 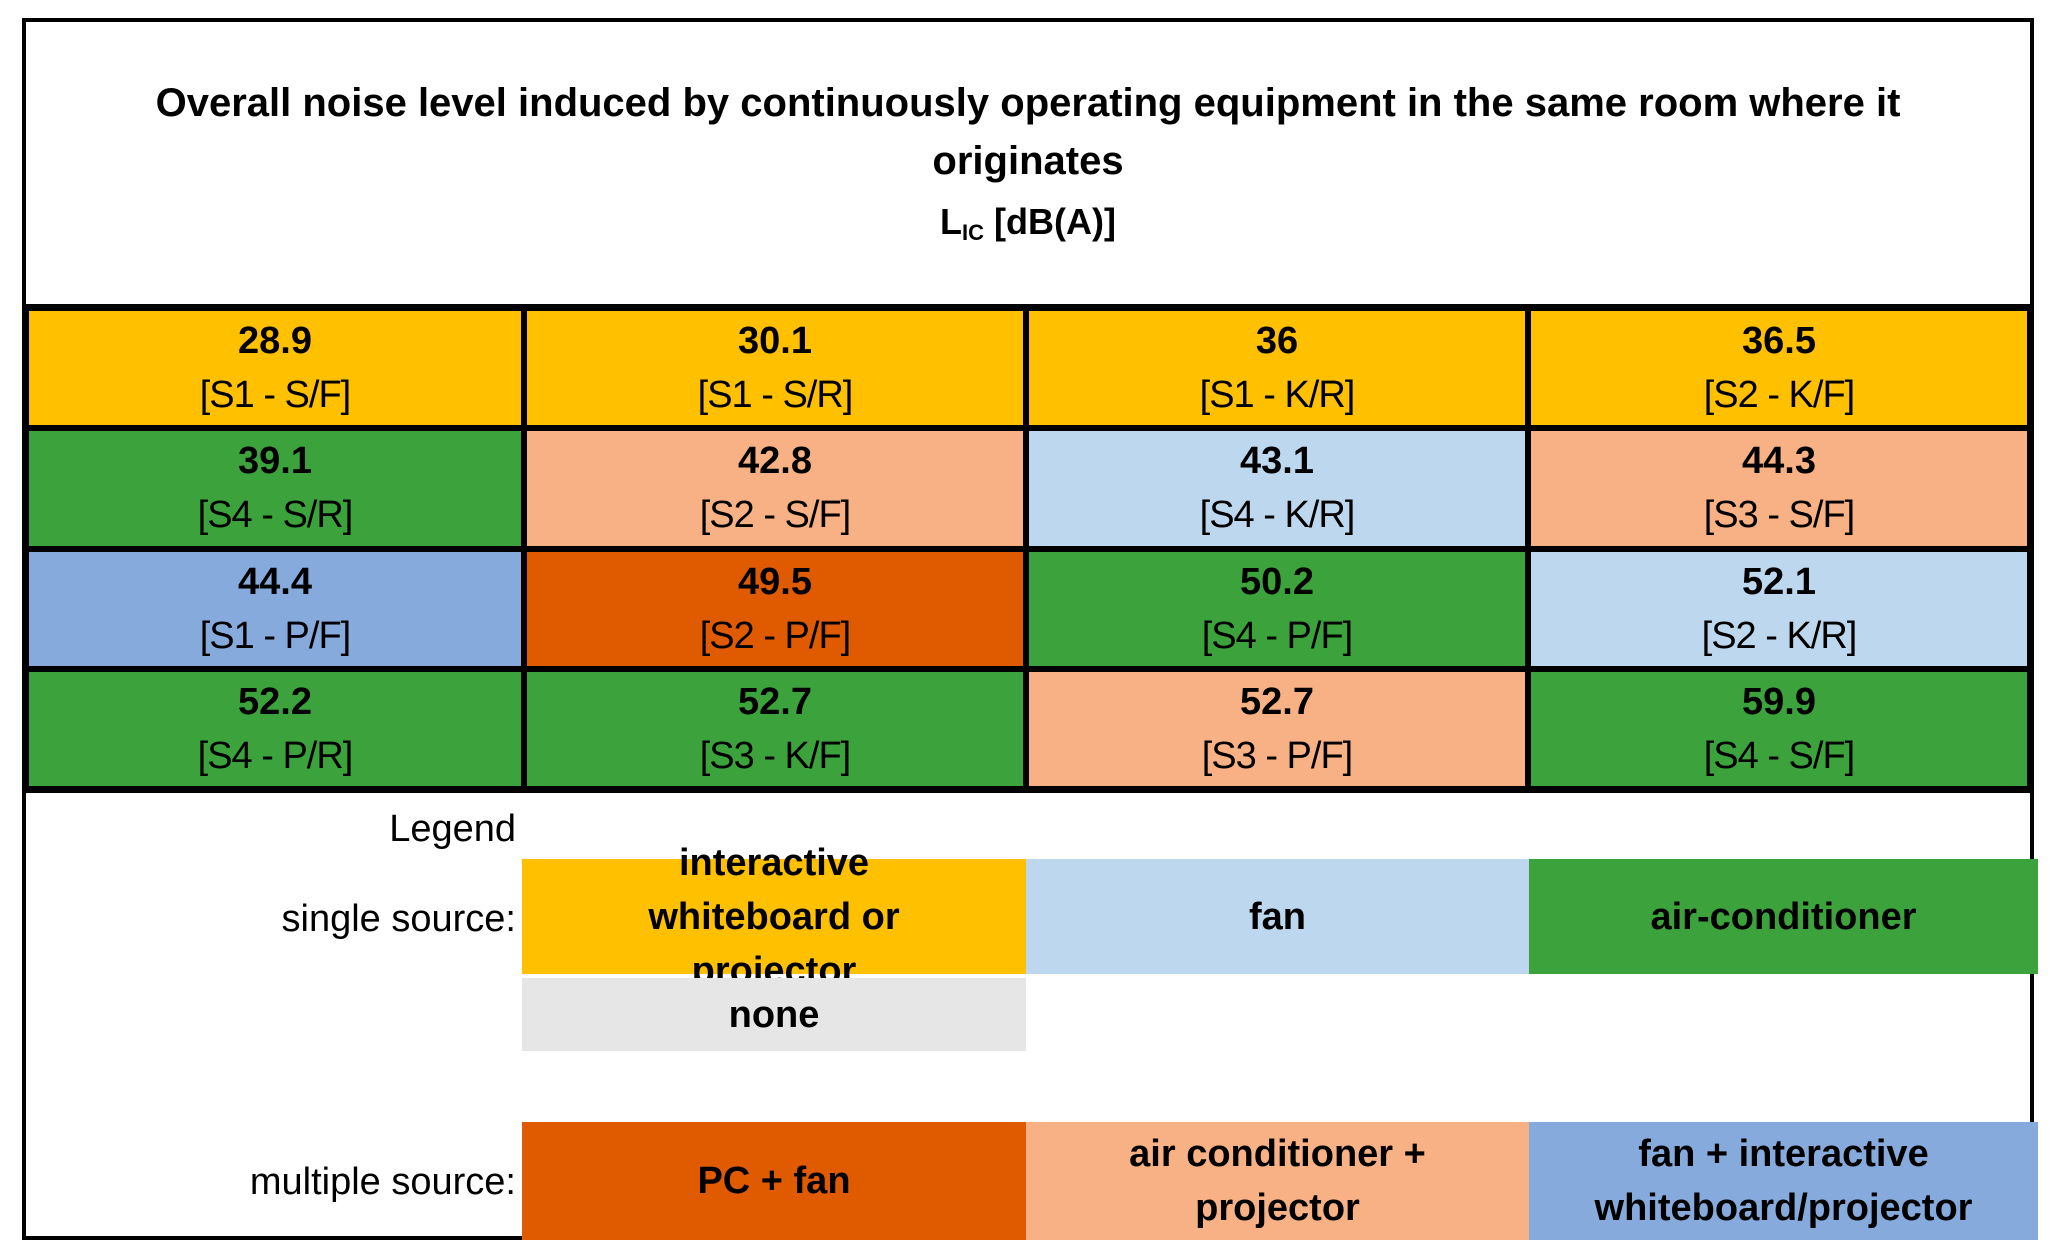 I want to click on table-cell: 50.2 [S4 - P/F], so click(x=1277, y=608).